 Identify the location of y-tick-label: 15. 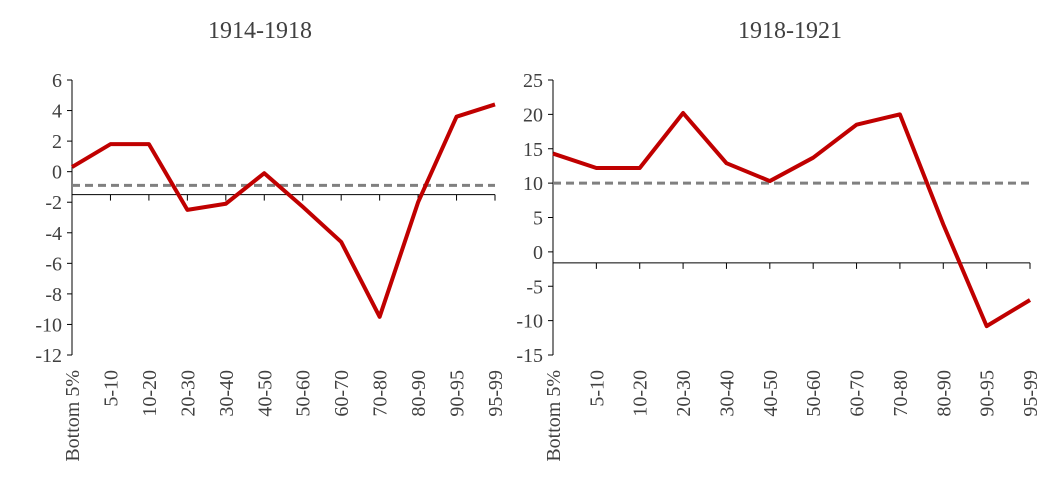
(533, 150).